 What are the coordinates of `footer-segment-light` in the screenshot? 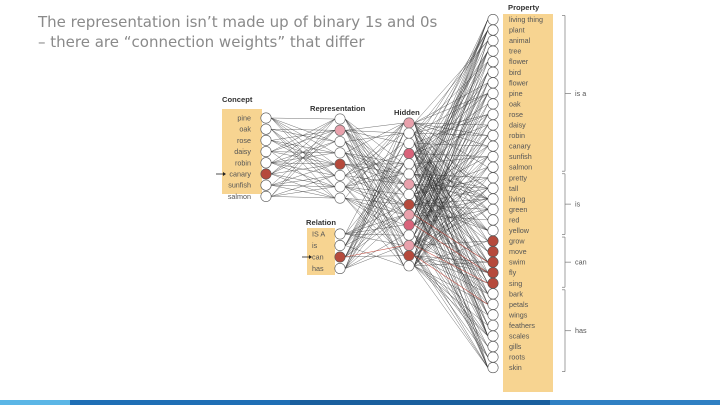 It's located at (35, 402).